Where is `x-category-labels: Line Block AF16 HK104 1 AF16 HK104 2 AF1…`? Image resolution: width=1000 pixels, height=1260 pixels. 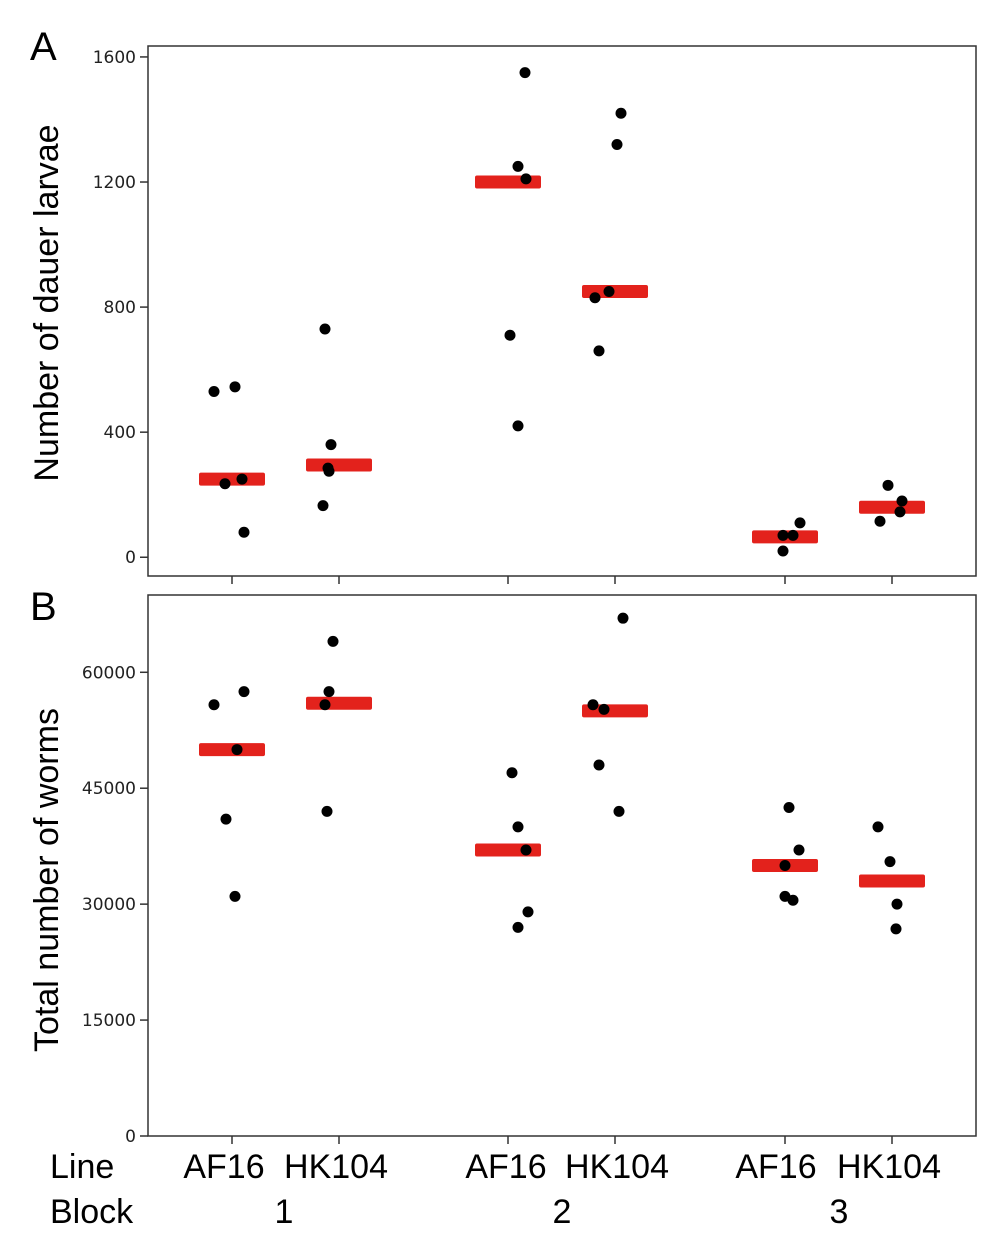
x-category-labels: Line Block AF16 HK104 1 AF16 HK104 2 AF1… is located at coordinates (495, 1189).